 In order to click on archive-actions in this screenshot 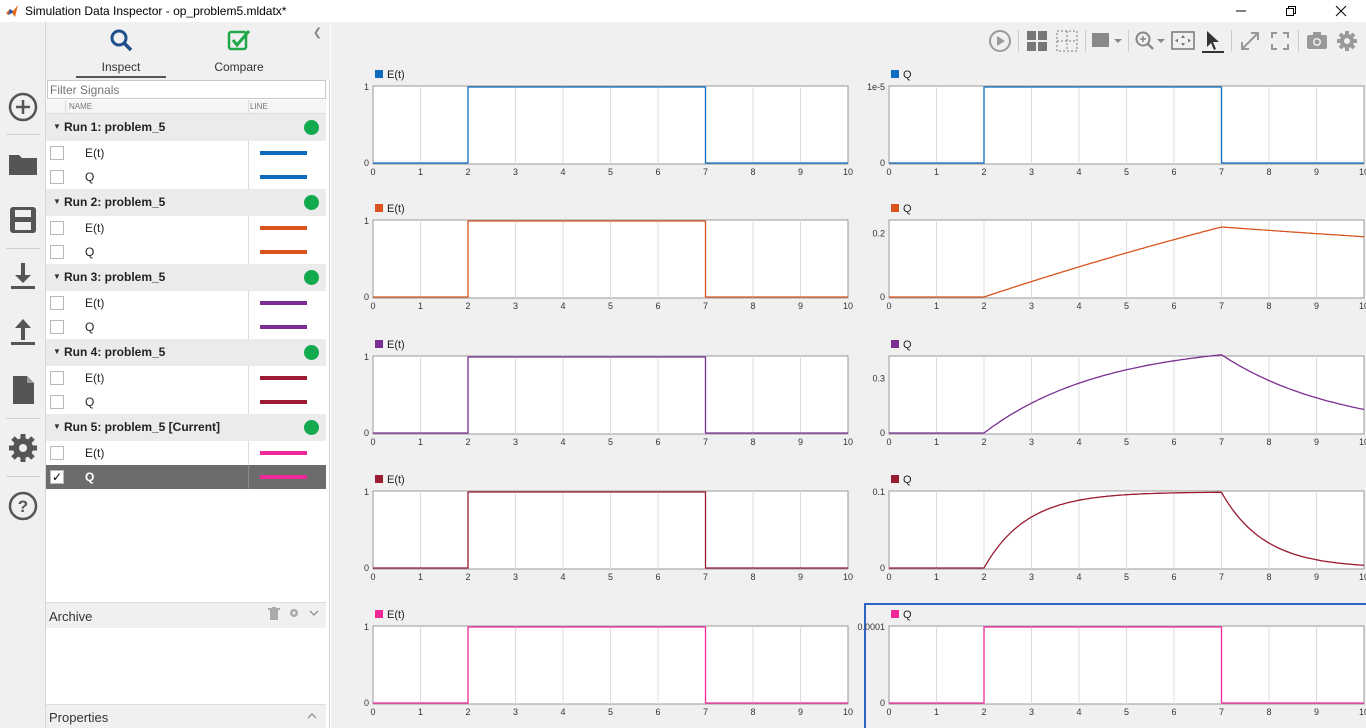, I will do `click(294, 614)`.